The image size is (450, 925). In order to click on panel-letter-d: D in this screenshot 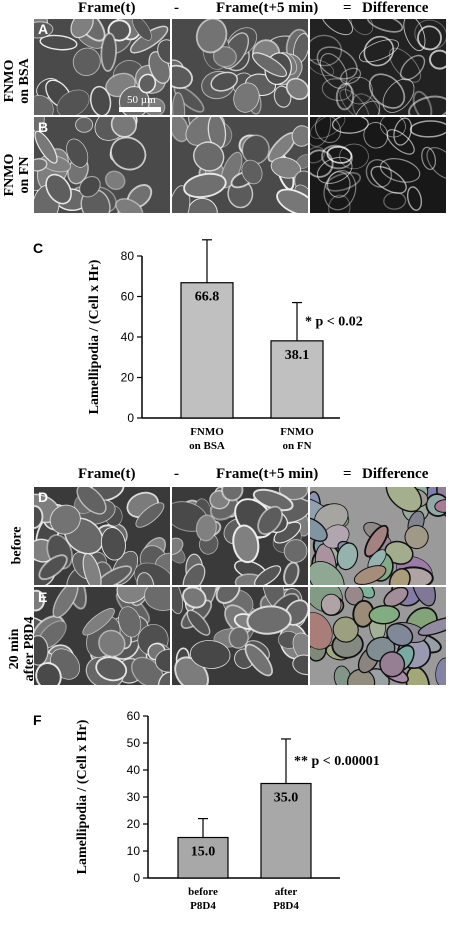, I will do `click(43, 497)`.